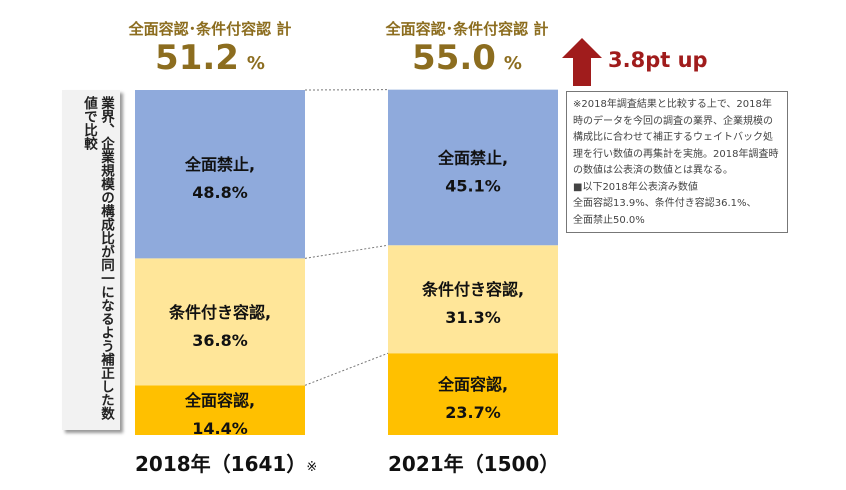 The height and width of the screenshot is (490, 846). I want to click on side-note: 業界、企業規模の構成比が同一になるよう補正した数値で比較, so click(91, 260).